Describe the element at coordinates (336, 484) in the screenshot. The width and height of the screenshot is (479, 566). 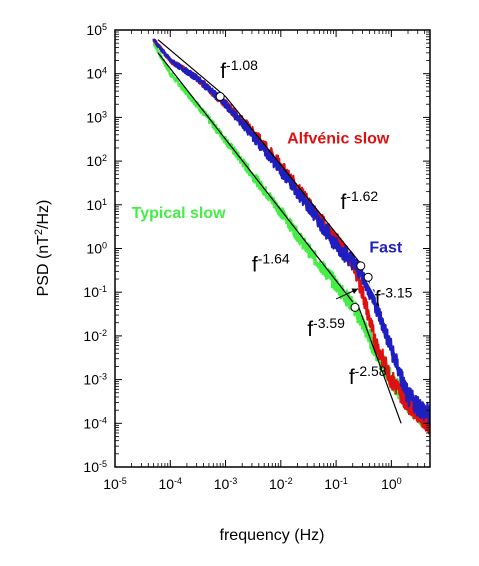
I see `x-tick-label: 10⁻¹` at that location.